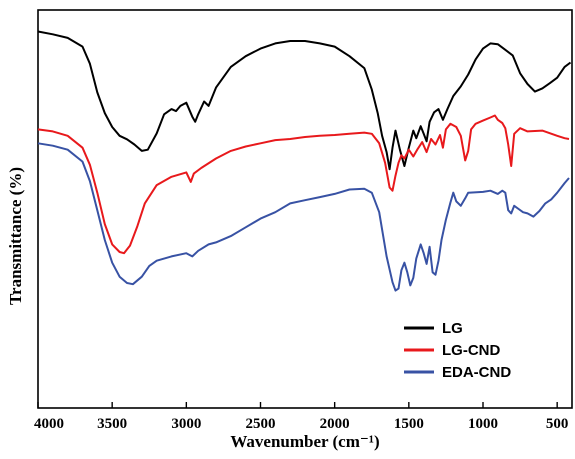 This screenshot has width=575, height=459. What do you see at coordinates (476, 372) in the screenshot?
I see `legend-label-eda-cnd: EDA-CND` at bounding box center [476, 372].